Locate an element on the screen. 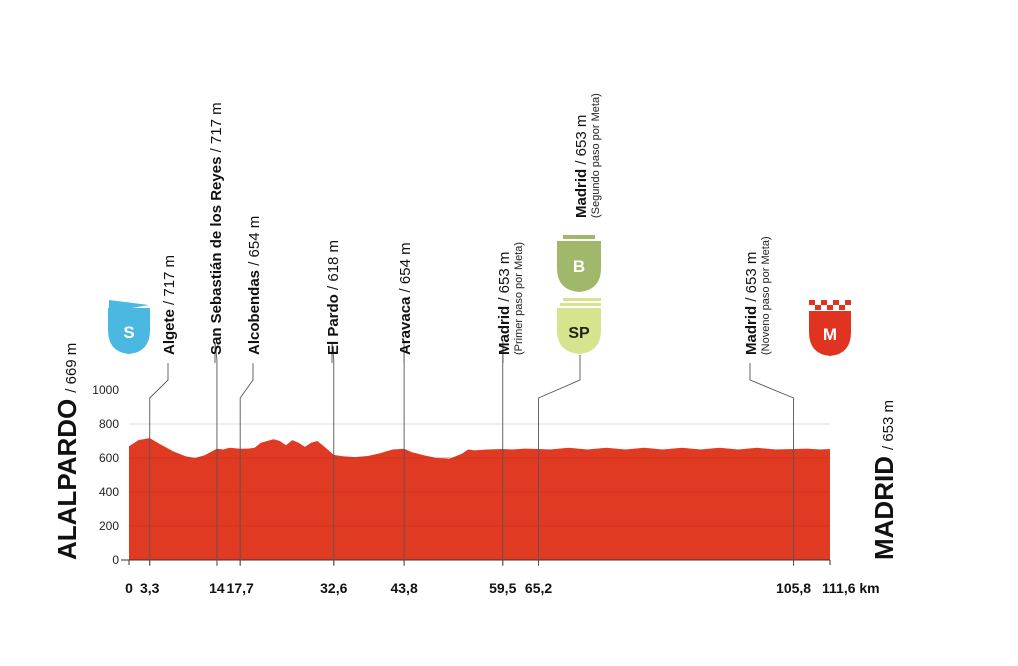  waypoint-label: Madrid / 653 m (Primer paso por Meta) is located at coordinates (510, 298).